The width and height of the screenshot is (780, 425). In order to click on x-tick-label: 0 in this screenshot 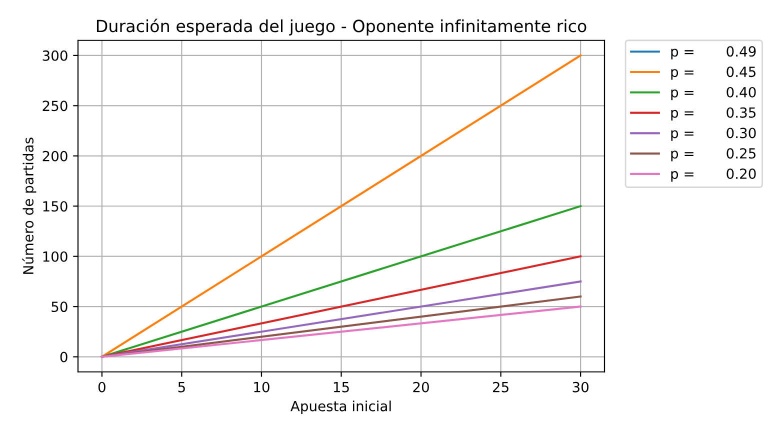, I will do `click(102, 387)`.